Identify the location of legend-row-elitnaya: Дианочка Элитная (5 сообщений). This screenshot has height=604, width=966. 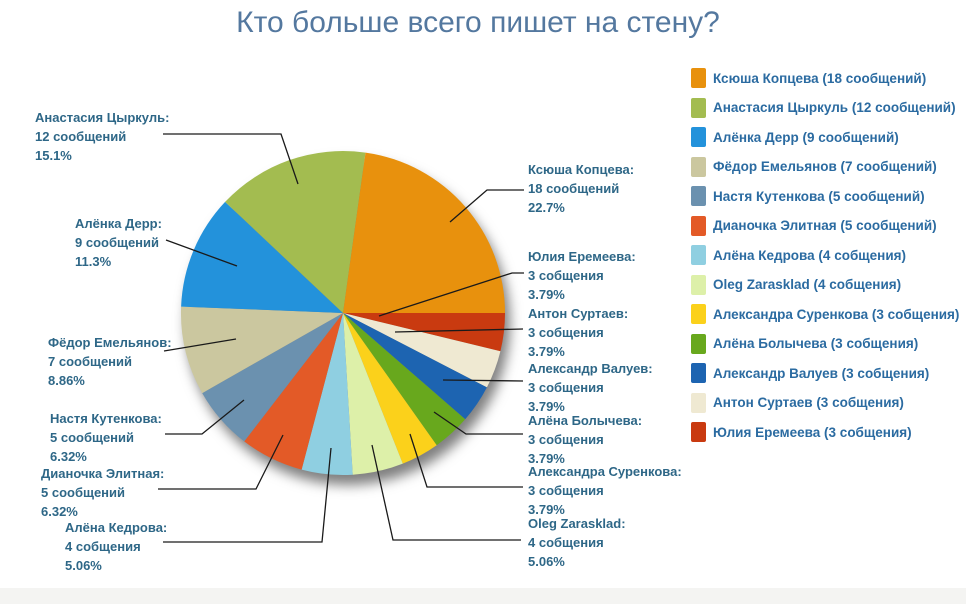
(825, 225).